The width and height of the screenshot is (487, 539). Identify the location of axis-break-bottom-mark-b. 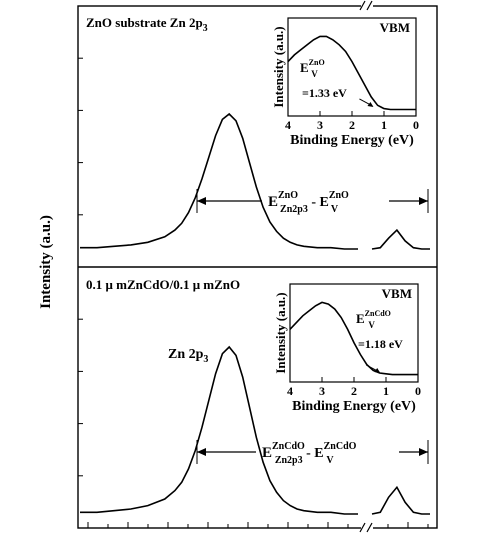
(369, 527).